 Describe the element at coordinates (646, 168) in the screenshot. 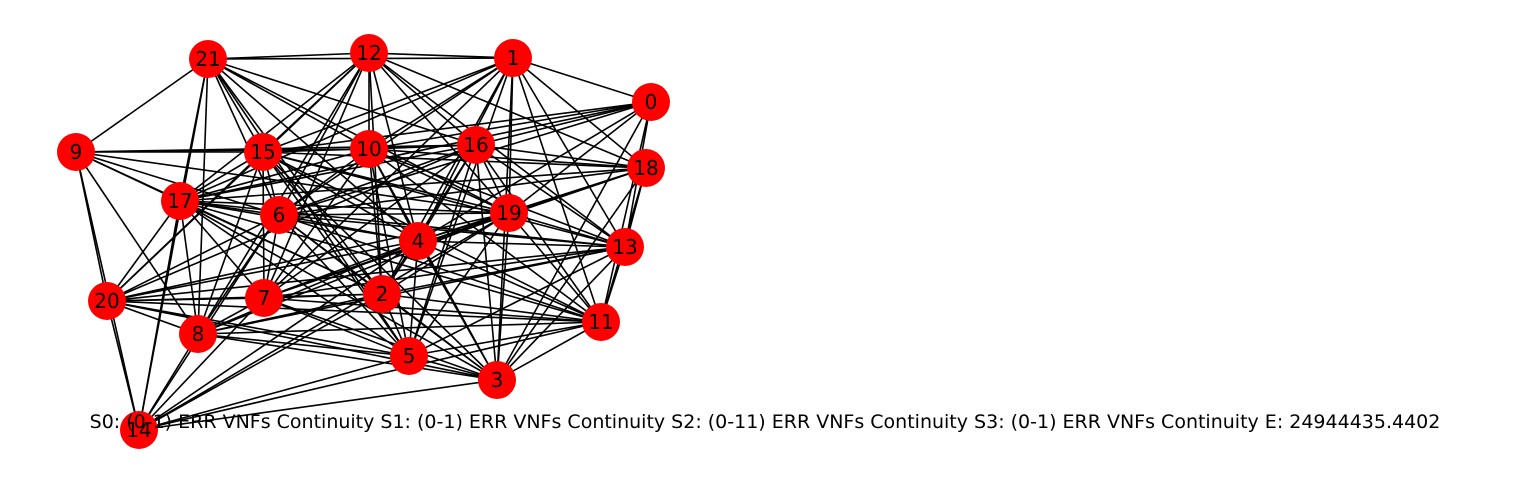

I see `node-18: 18` at that location.